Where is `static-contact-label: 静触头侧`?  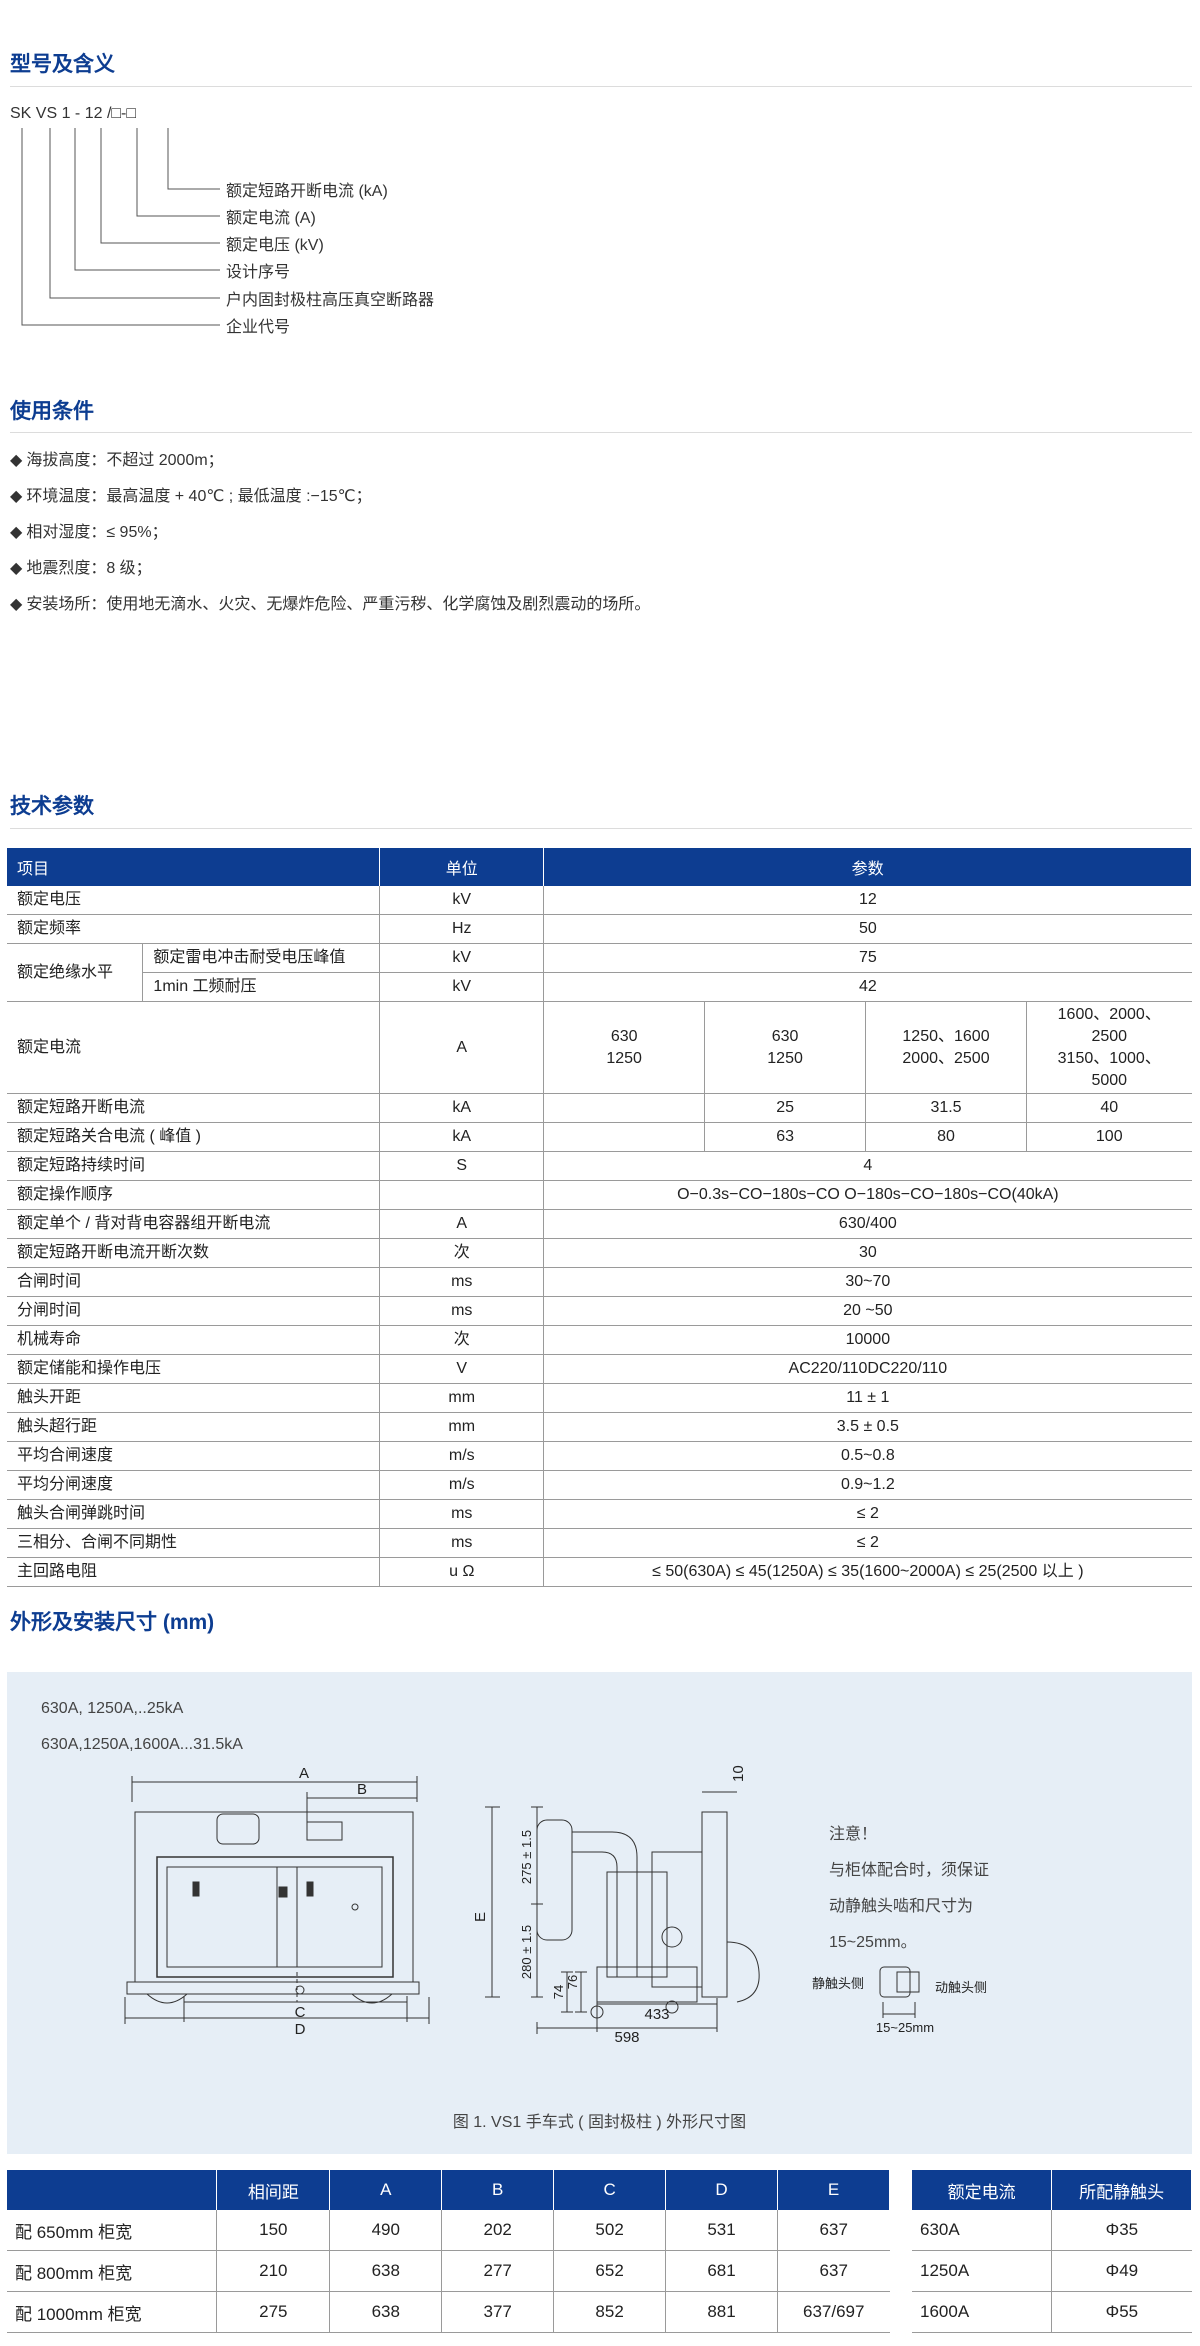 static-contact-label: 静触头侧 is located at coordinates (838, 1983).